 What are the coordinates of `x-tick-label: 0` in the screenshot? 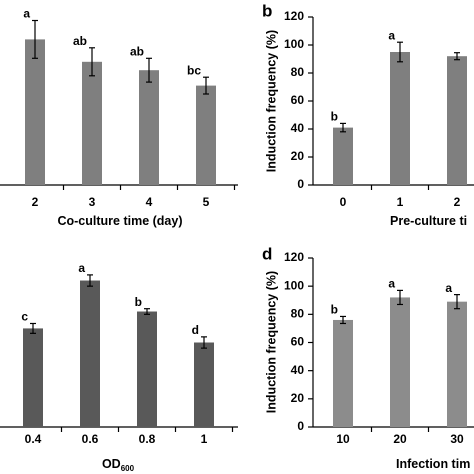 It's located at (343, 202).